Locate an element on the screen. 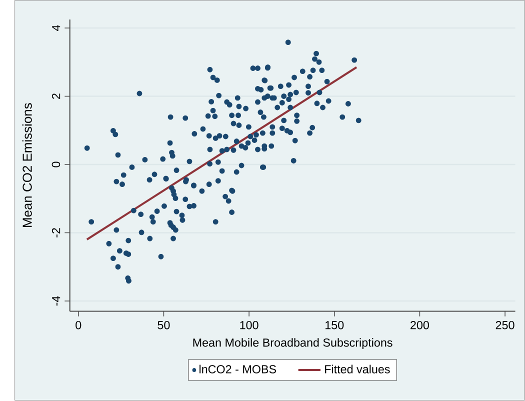  y-tick-label: 2 is located at coordinates (56, 97).